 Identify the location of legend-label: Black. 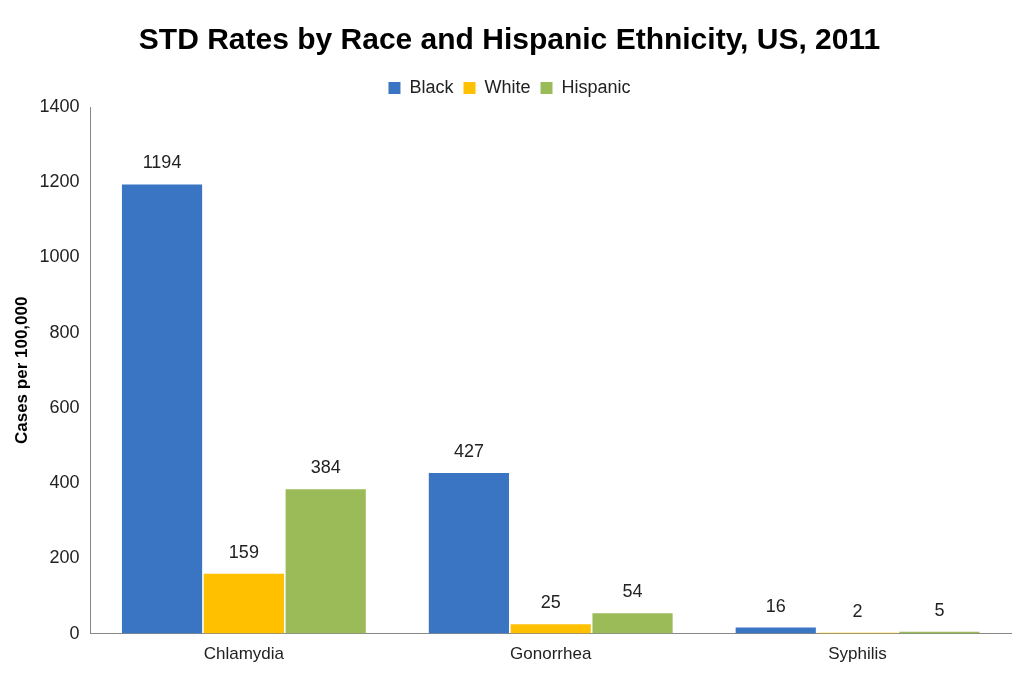
(432, 86).